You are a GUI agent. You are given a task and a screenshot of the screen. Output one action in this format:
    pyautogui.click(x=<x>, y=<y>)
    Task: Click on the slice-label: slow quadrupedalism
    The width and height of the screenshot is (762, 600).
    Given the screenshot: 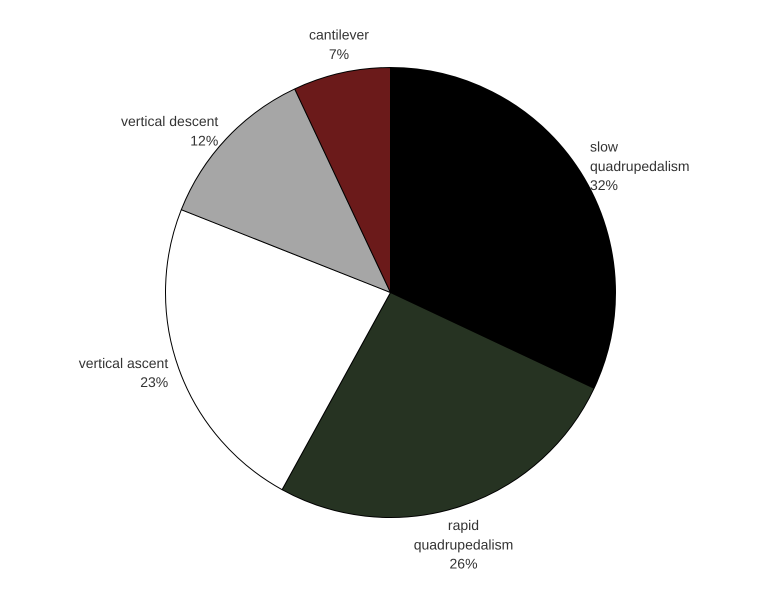 What is the action you would take?
    pyautogui.click(x=640, y=156)
    